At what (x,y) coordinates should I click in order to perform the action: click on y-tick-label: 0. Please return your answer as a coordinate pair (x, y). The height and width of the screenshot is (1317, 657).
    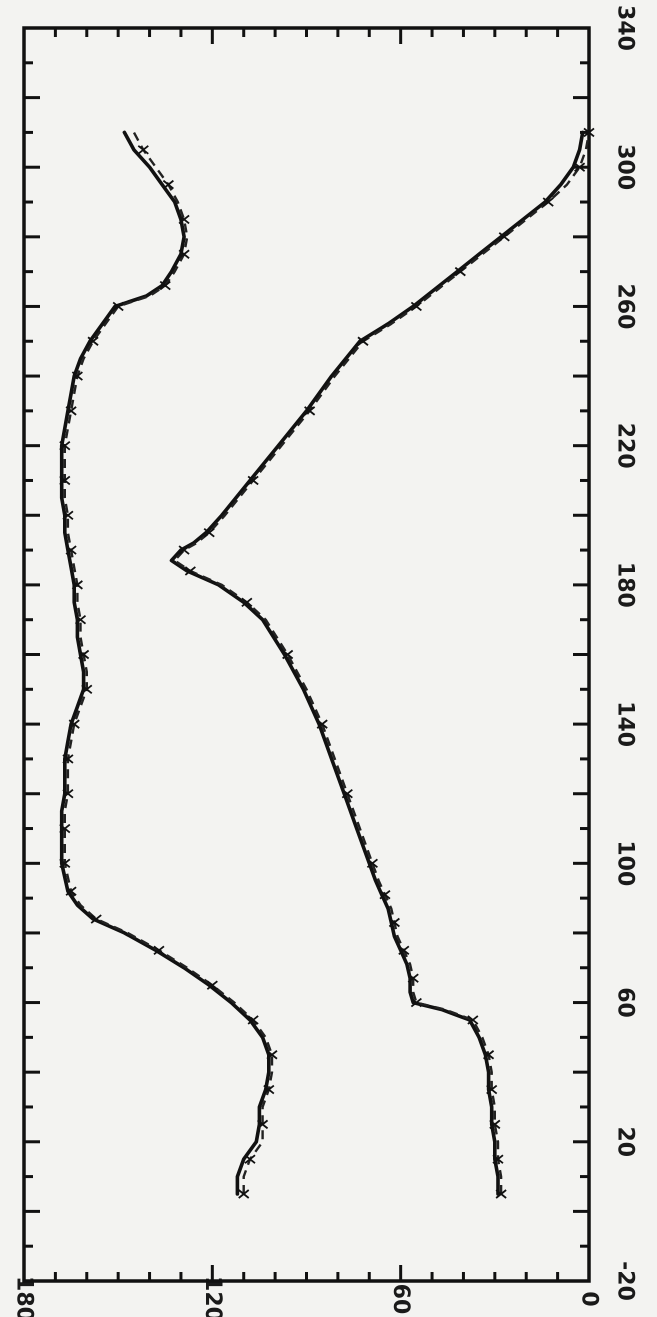
    Looking at the image, I should click on (589, 1298).